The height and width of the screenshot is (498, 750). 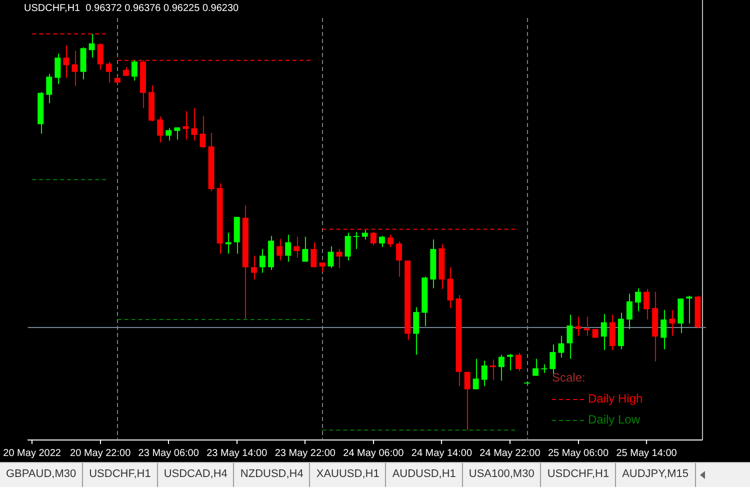 What do you see at coordinates (237, 453) in the screenshot?
I see `x-tick-label: 23 May 14:00` at bounding box center [237, 453].